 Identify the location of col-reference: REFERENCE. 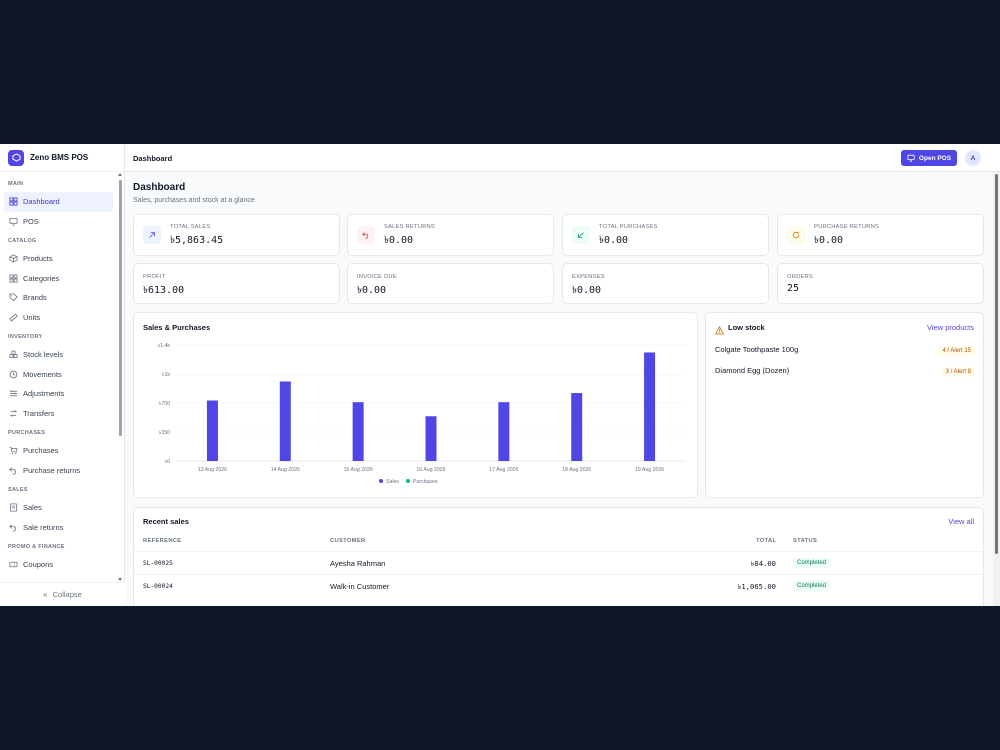
(162, 541).